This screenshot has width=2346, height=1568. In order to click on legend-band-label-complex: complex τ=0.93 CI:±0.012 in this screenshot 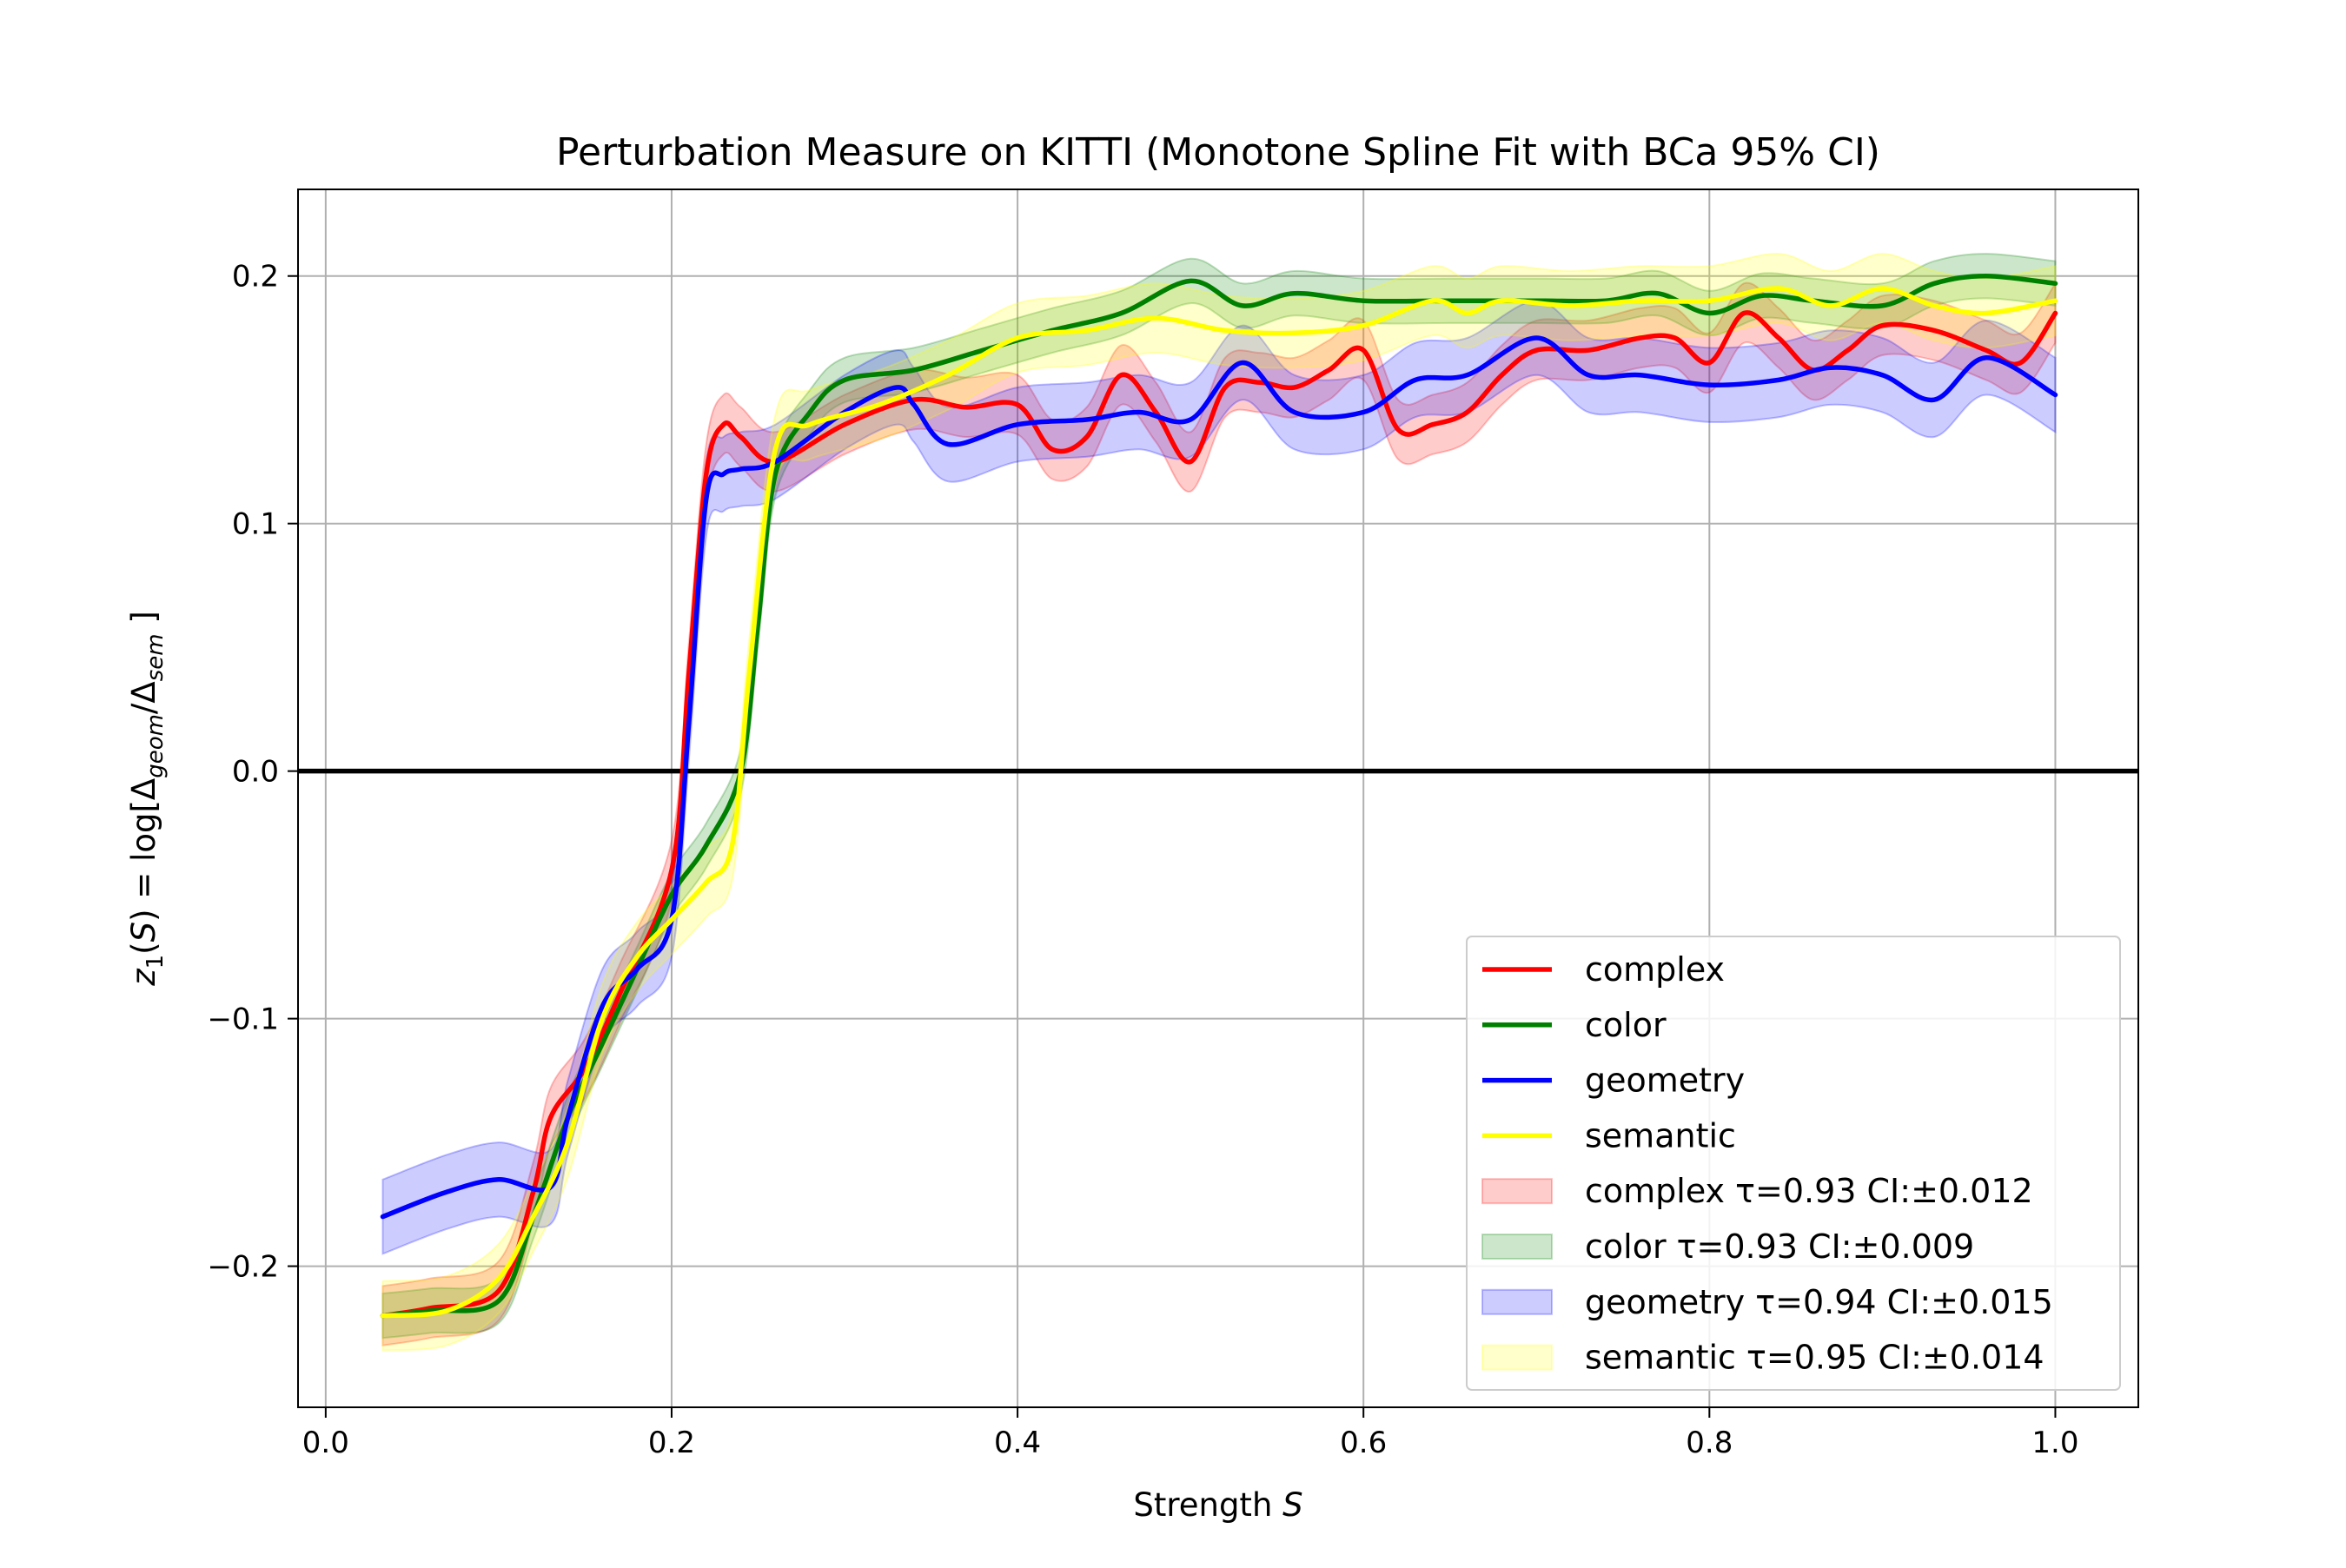, I will do `click(1809, 1191)`.